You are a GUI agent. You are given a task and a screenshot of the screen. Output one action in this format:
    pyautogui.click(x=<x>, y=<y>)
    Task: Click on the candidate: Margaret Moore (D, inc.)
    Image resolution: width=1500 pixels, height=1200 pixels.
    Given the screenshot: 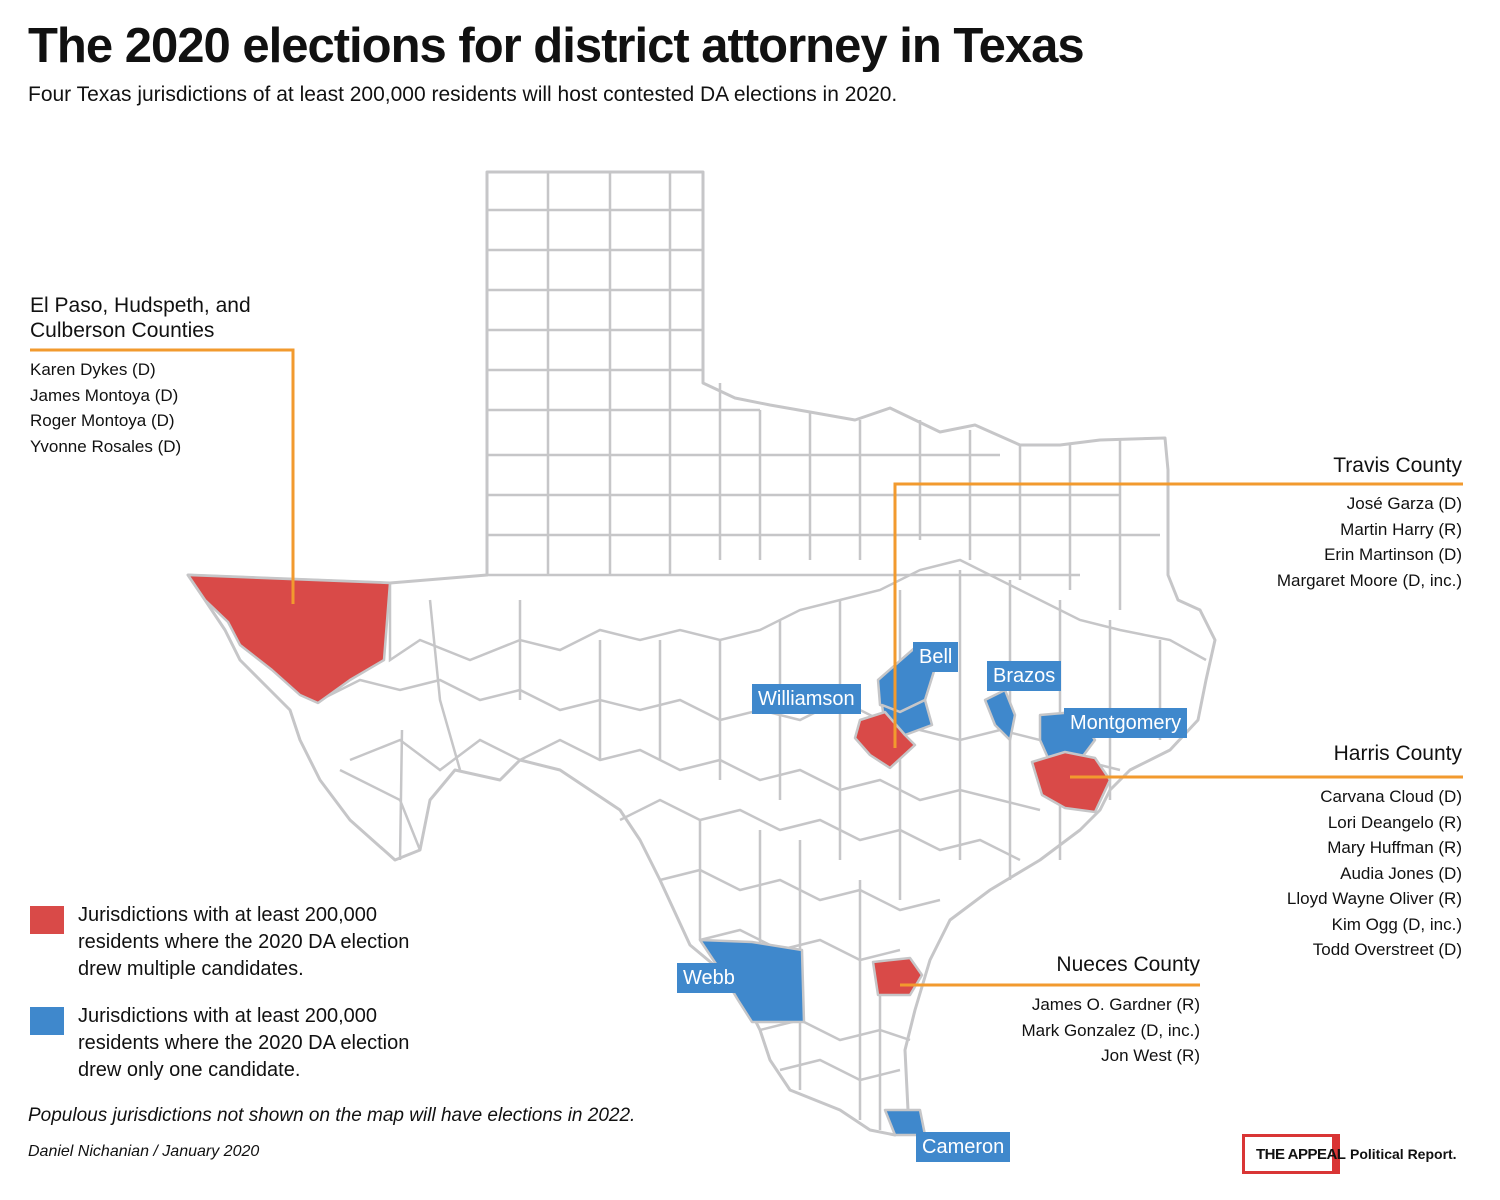 What is the action you would take?
    pyautogui.click(x=1369, y=580)
    